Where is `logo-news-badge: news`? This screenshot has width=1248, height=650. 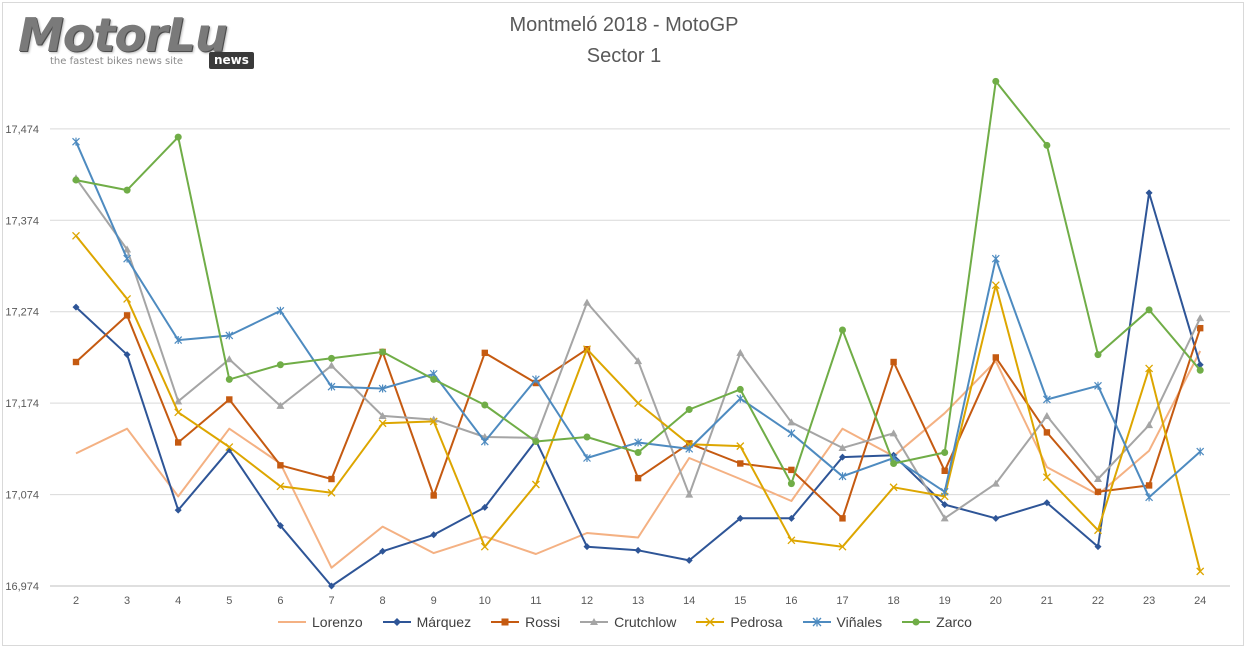 logo-news-badge: news is located at coordinates (231, 60).